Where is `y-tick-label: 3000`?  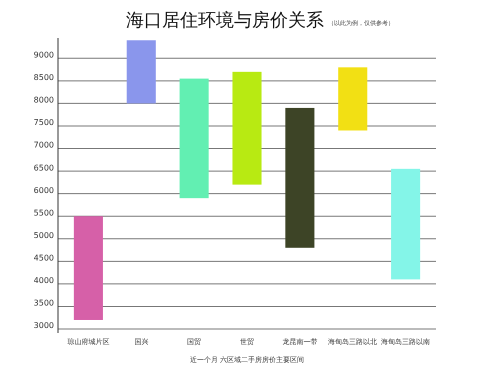 y-tick-label: 3000 is located at coordinates (44, 325).